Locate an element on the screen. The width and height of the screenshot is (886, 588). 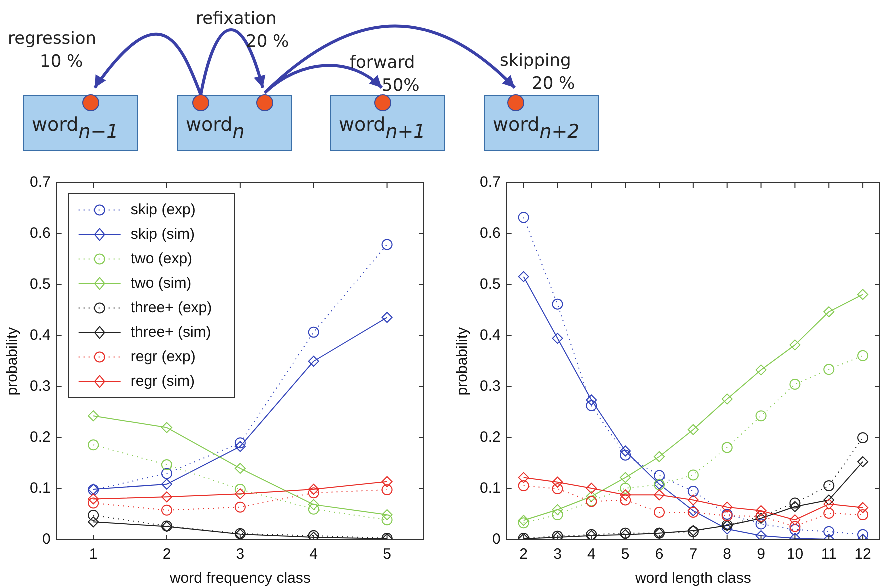
y-tick-label: 0.7 is located at coordinates (40, 183).